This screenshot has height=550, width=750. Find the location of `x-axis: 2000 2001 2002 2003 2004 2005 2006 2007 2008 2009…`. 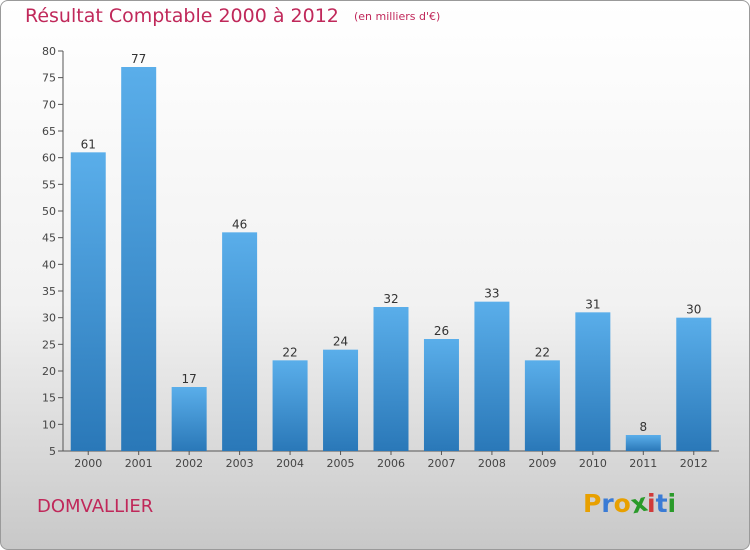

x-axis: 2000 2001 2002 2003 2004 2005 2006 2007 2008 2009… is located at coordinates (391, 460).